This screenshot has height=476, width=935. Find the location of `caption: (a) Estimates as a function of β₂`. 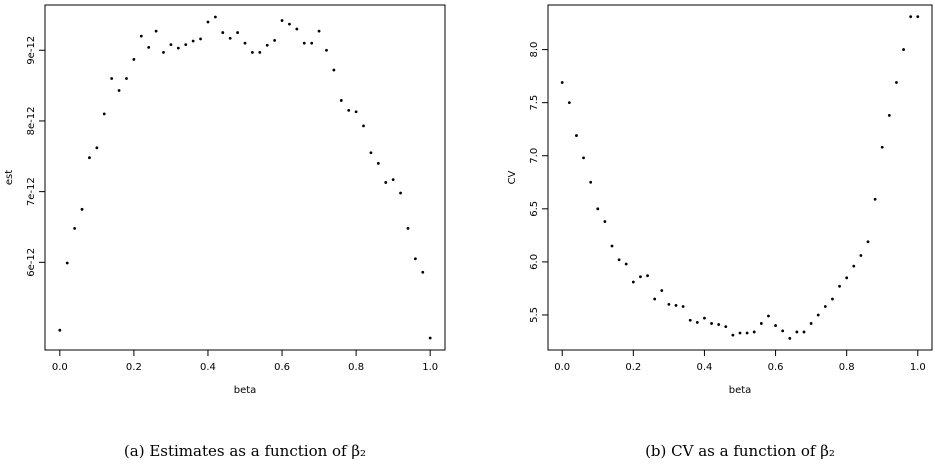

caption: (a) Estimates as a function of β₂ is located at coordinates (245, 451).